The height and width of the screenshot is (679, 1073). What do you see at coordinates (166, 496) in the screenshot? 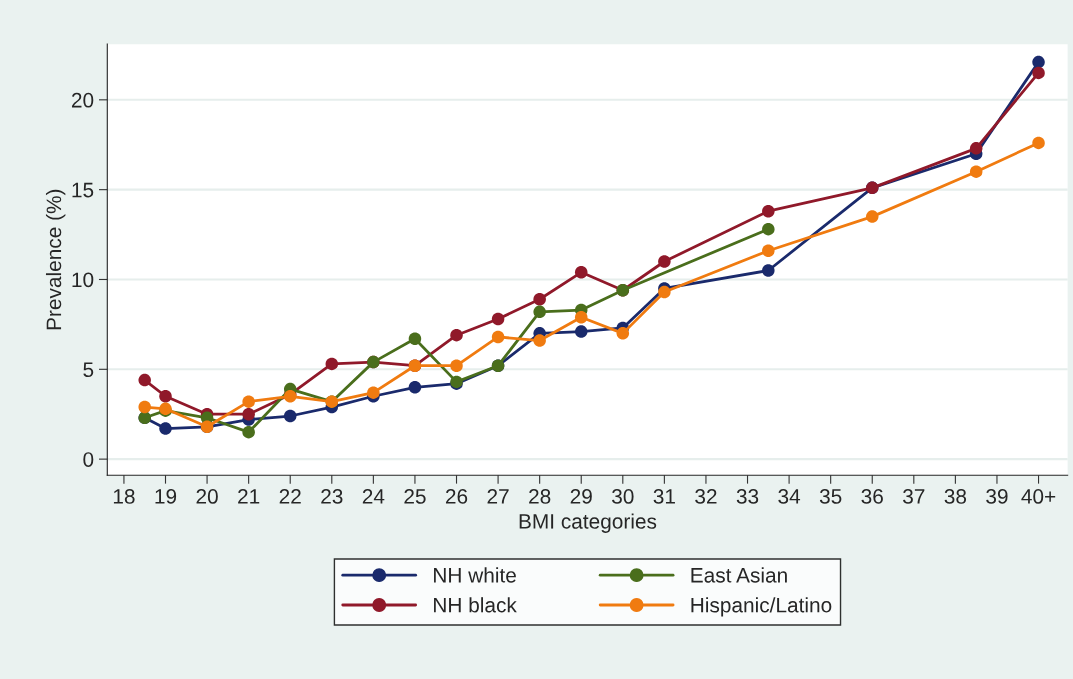
I see `x-tick-label: 19` at bounding box center [166, 496].